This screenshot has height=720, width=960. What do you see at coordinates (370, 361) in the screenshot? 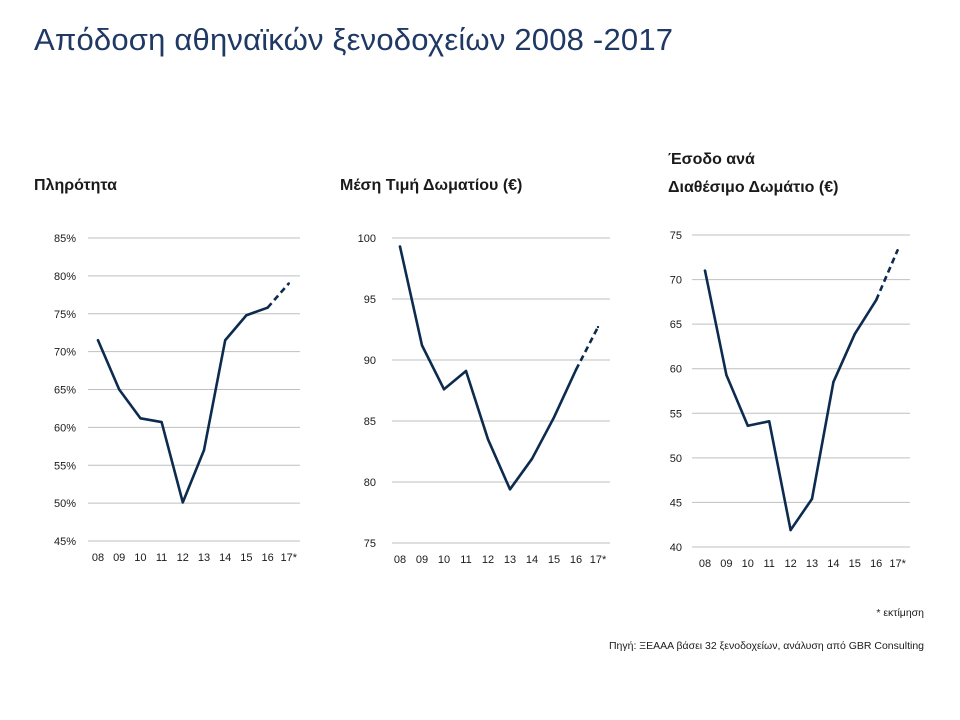
I see `y-tick-label: 90` at bounding box center [370, 361].